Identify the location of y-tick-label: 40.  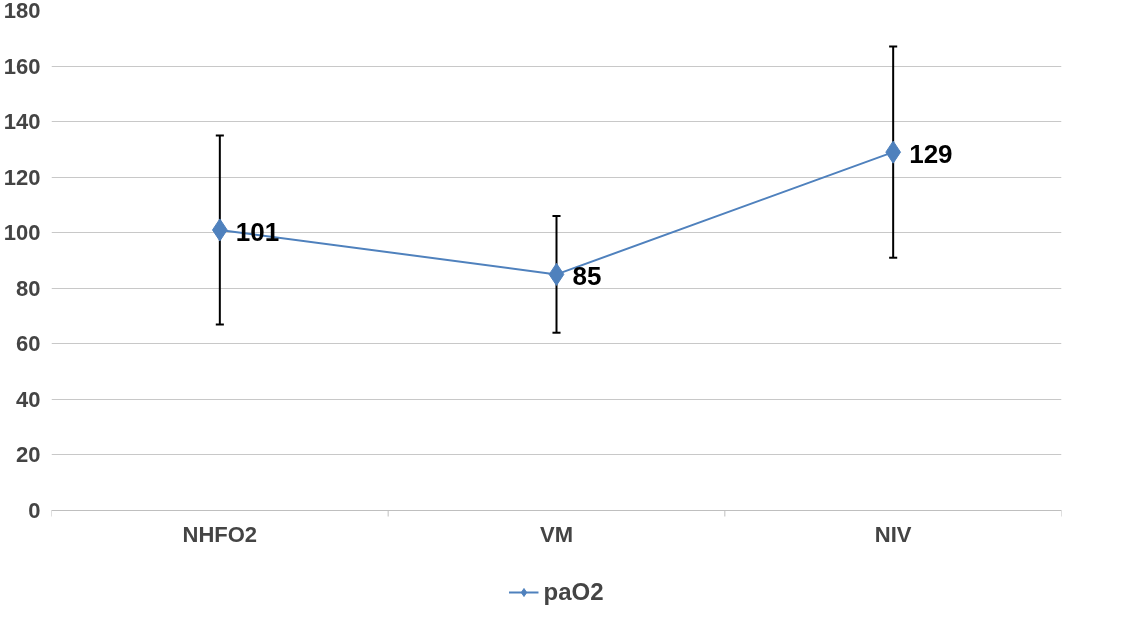
(28, 399).